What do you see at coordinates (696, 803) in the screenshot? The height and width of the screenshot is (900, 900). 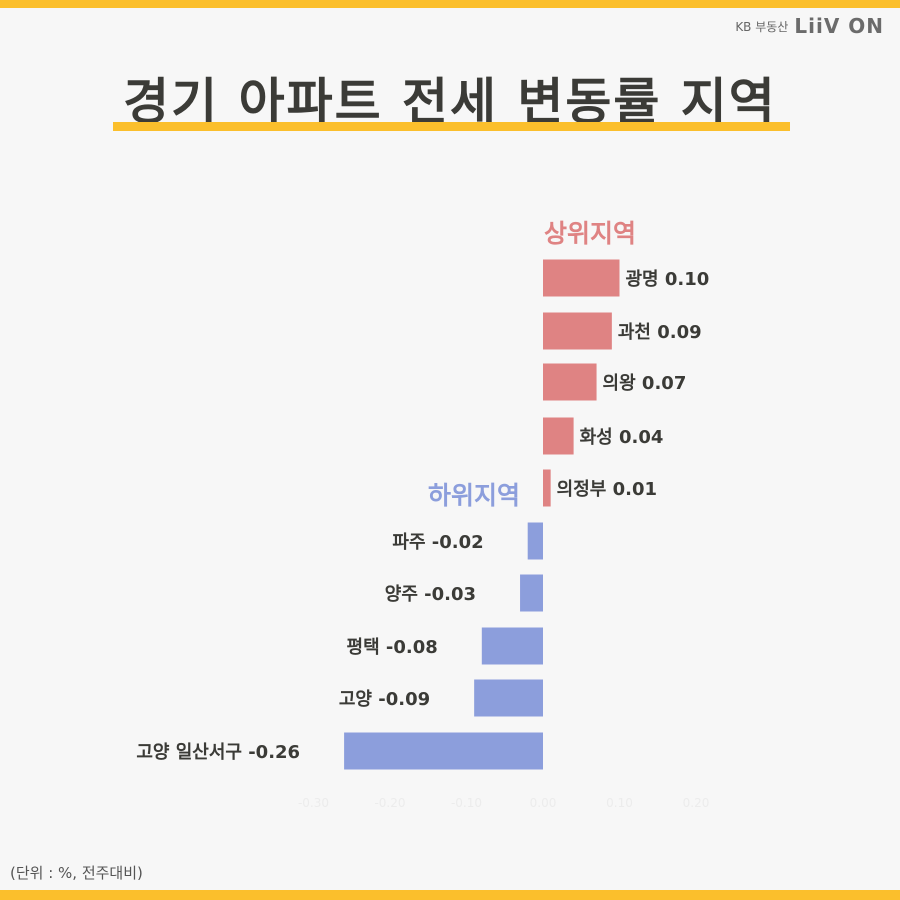 I see `x-tick-label: 0.20` at bounding box center [696, 803].